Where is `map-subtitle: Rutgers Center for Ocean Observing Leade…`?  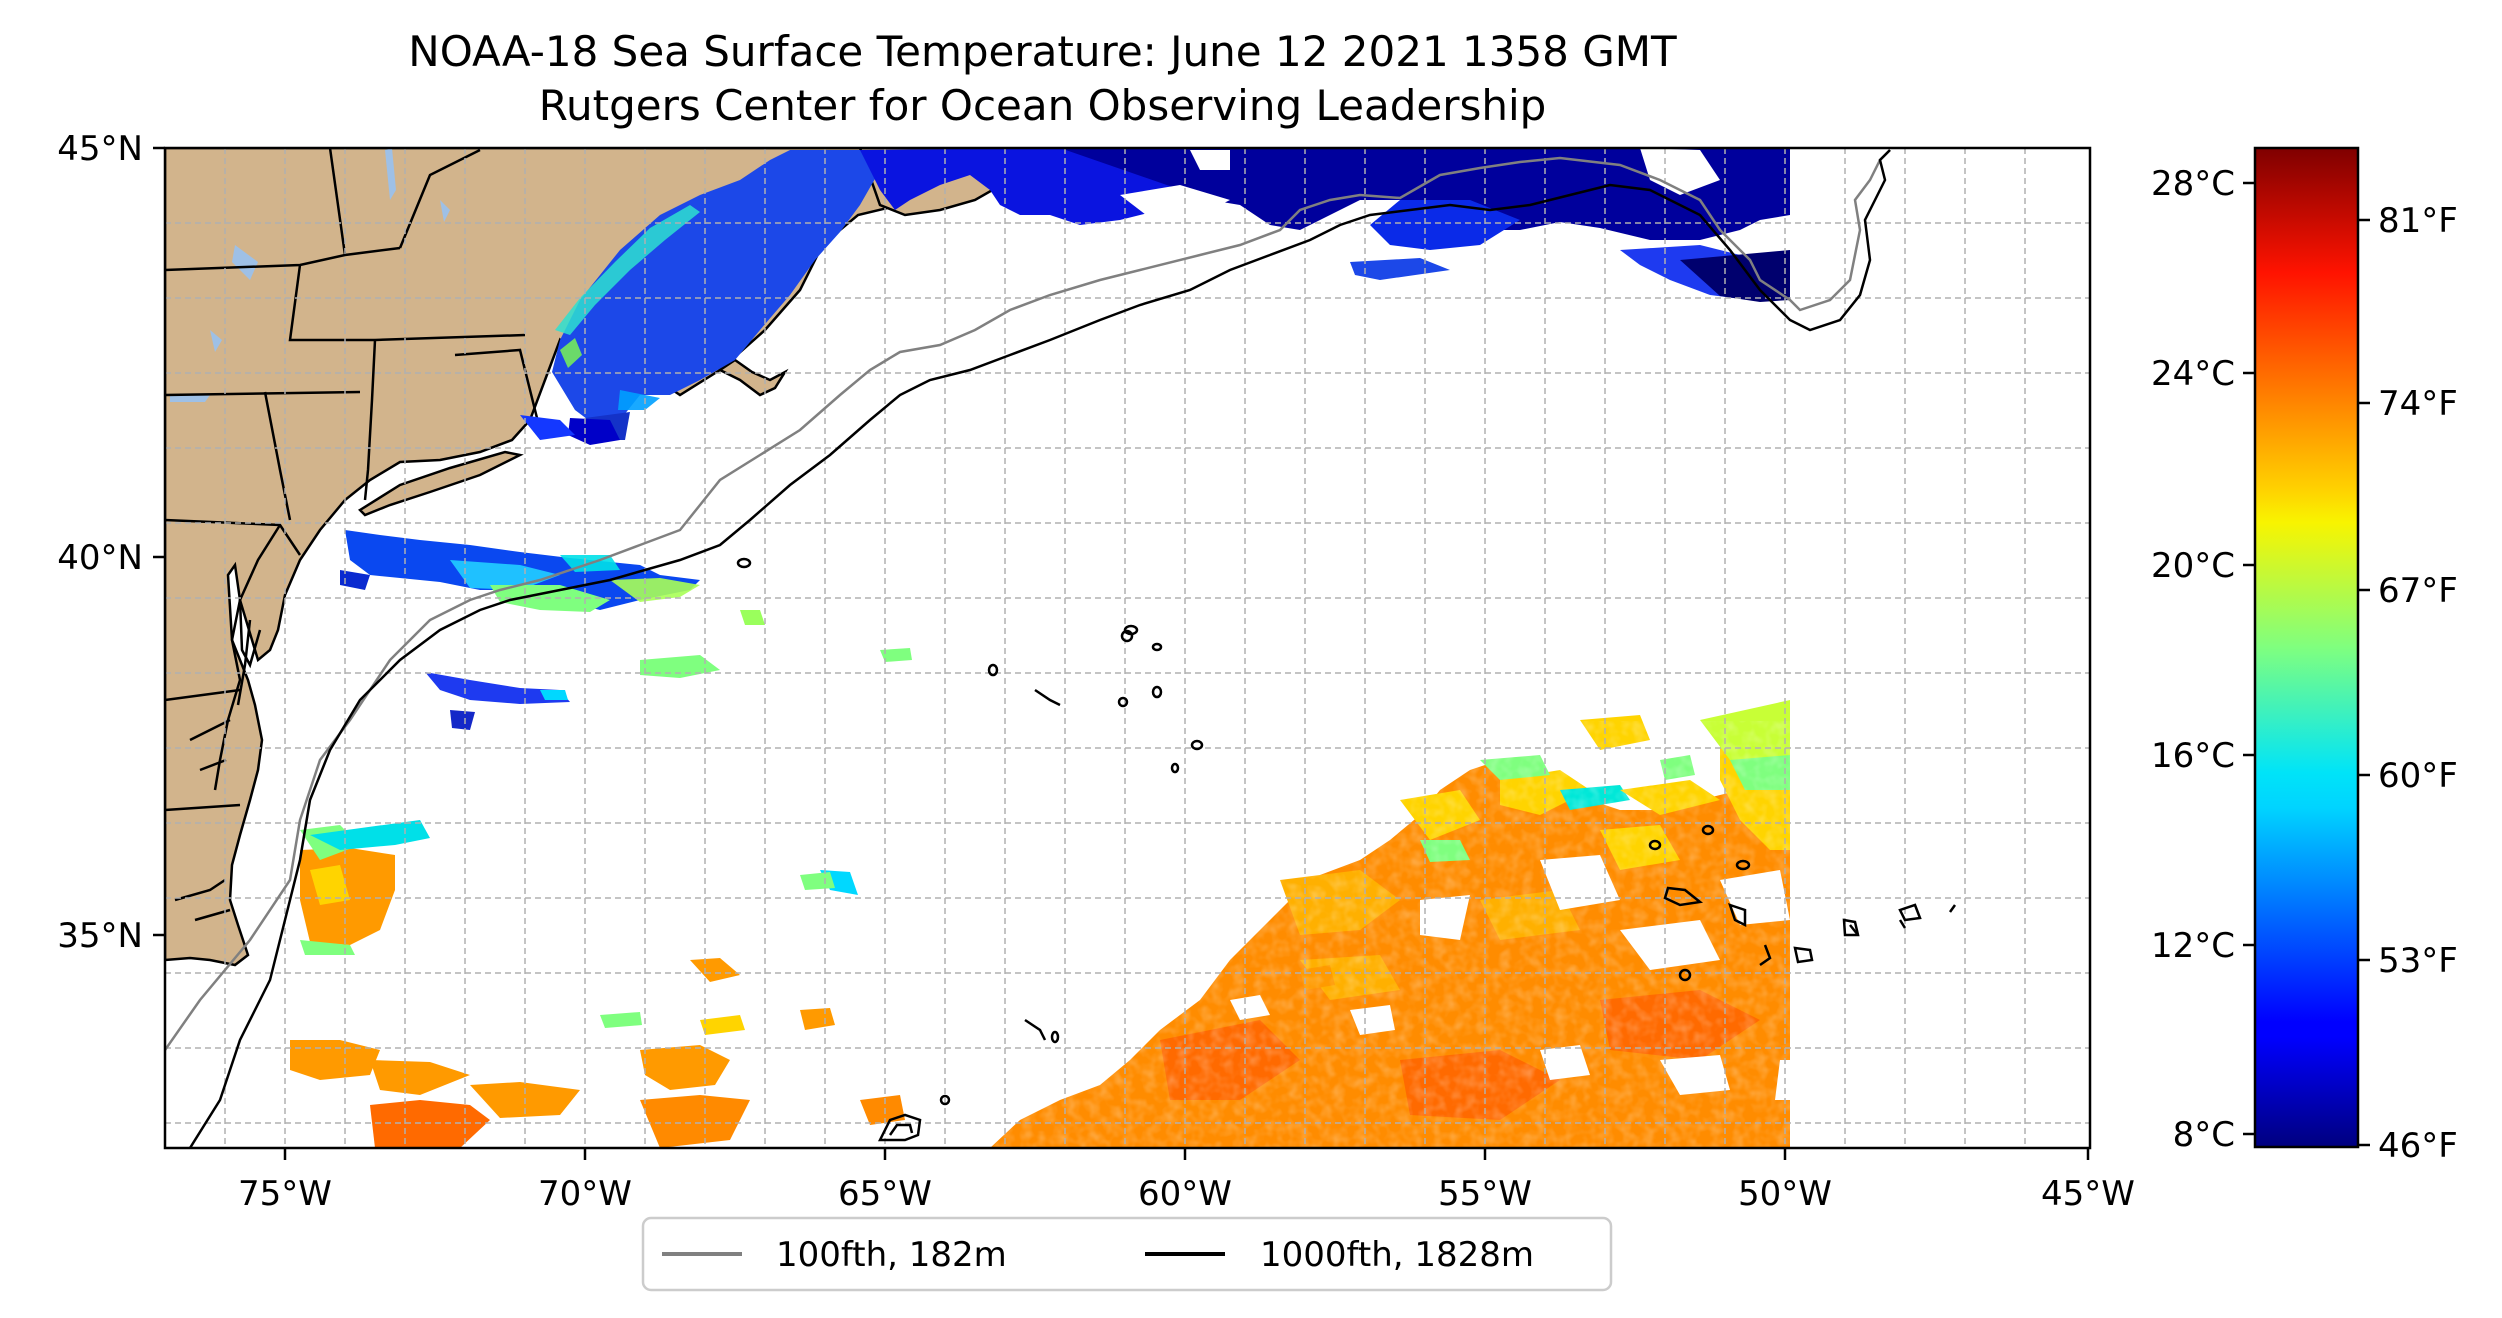 map-subtitle: Rutgers Center for Ocean Observing Leade… is located at coordinates (1042, 105).